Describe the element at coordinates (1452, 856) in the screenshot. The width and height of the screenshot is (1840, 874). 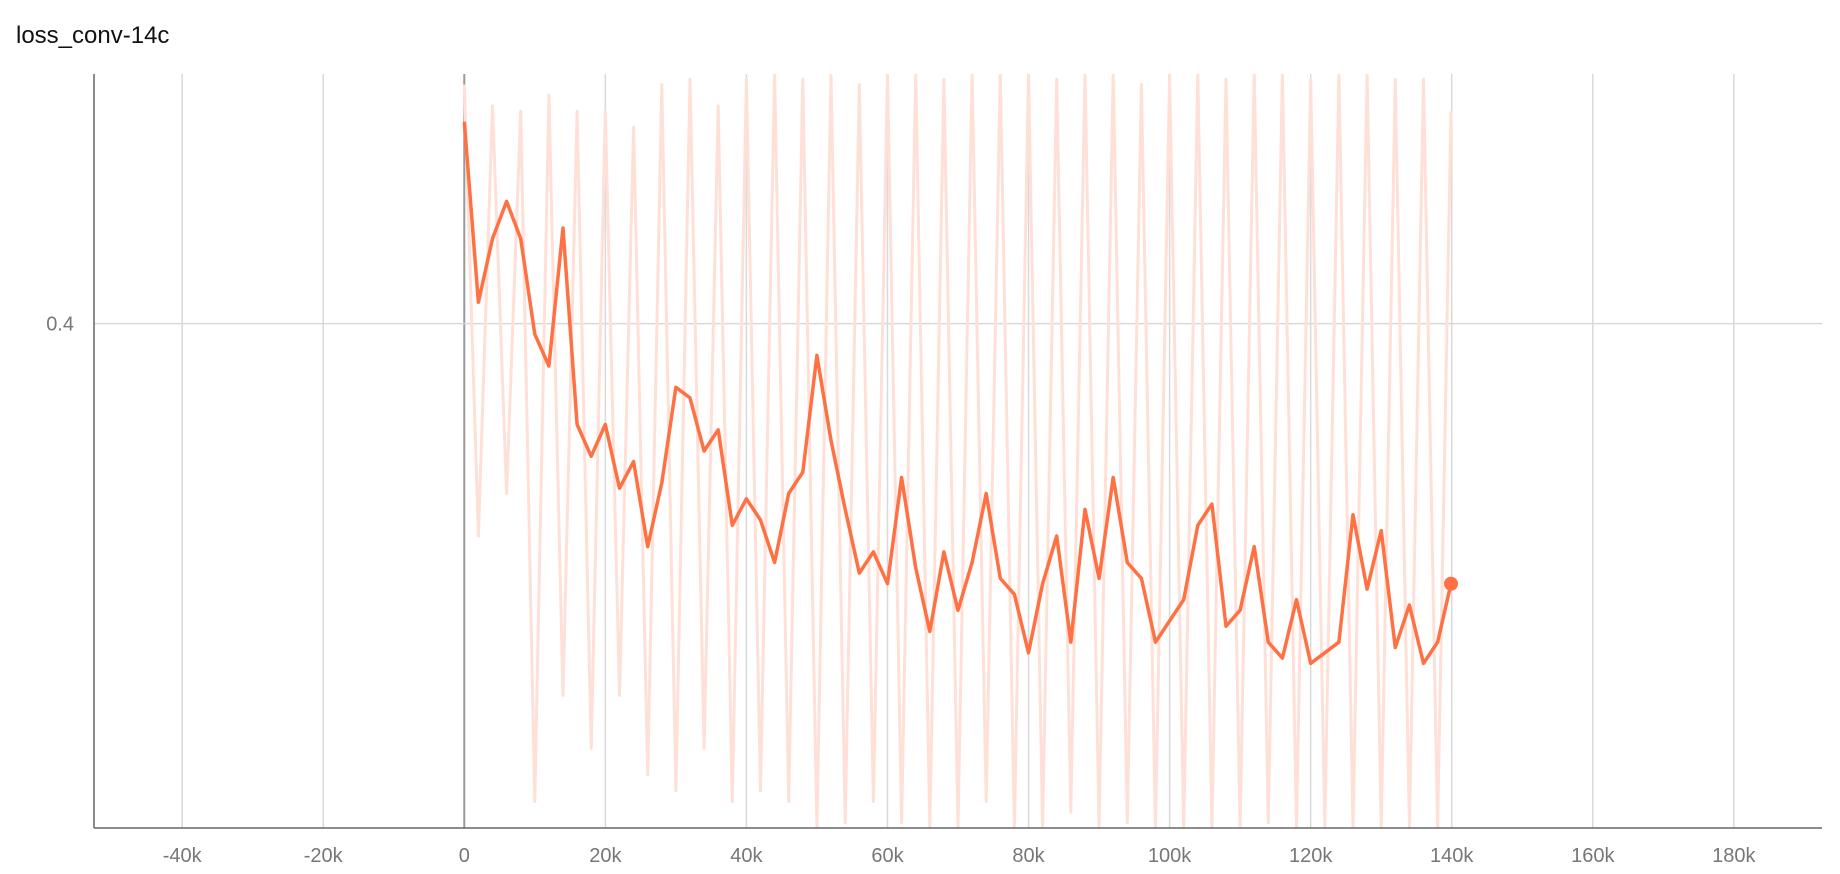
I see `x-tick-label: 140k` at that location.